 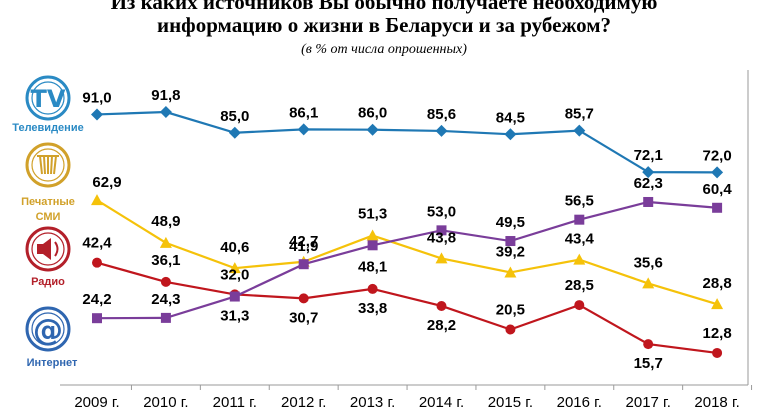 What do you see at coordinates (372, 266) in the screenshot?
I see `data-label: 48,1` at bounding box center [372, 266].